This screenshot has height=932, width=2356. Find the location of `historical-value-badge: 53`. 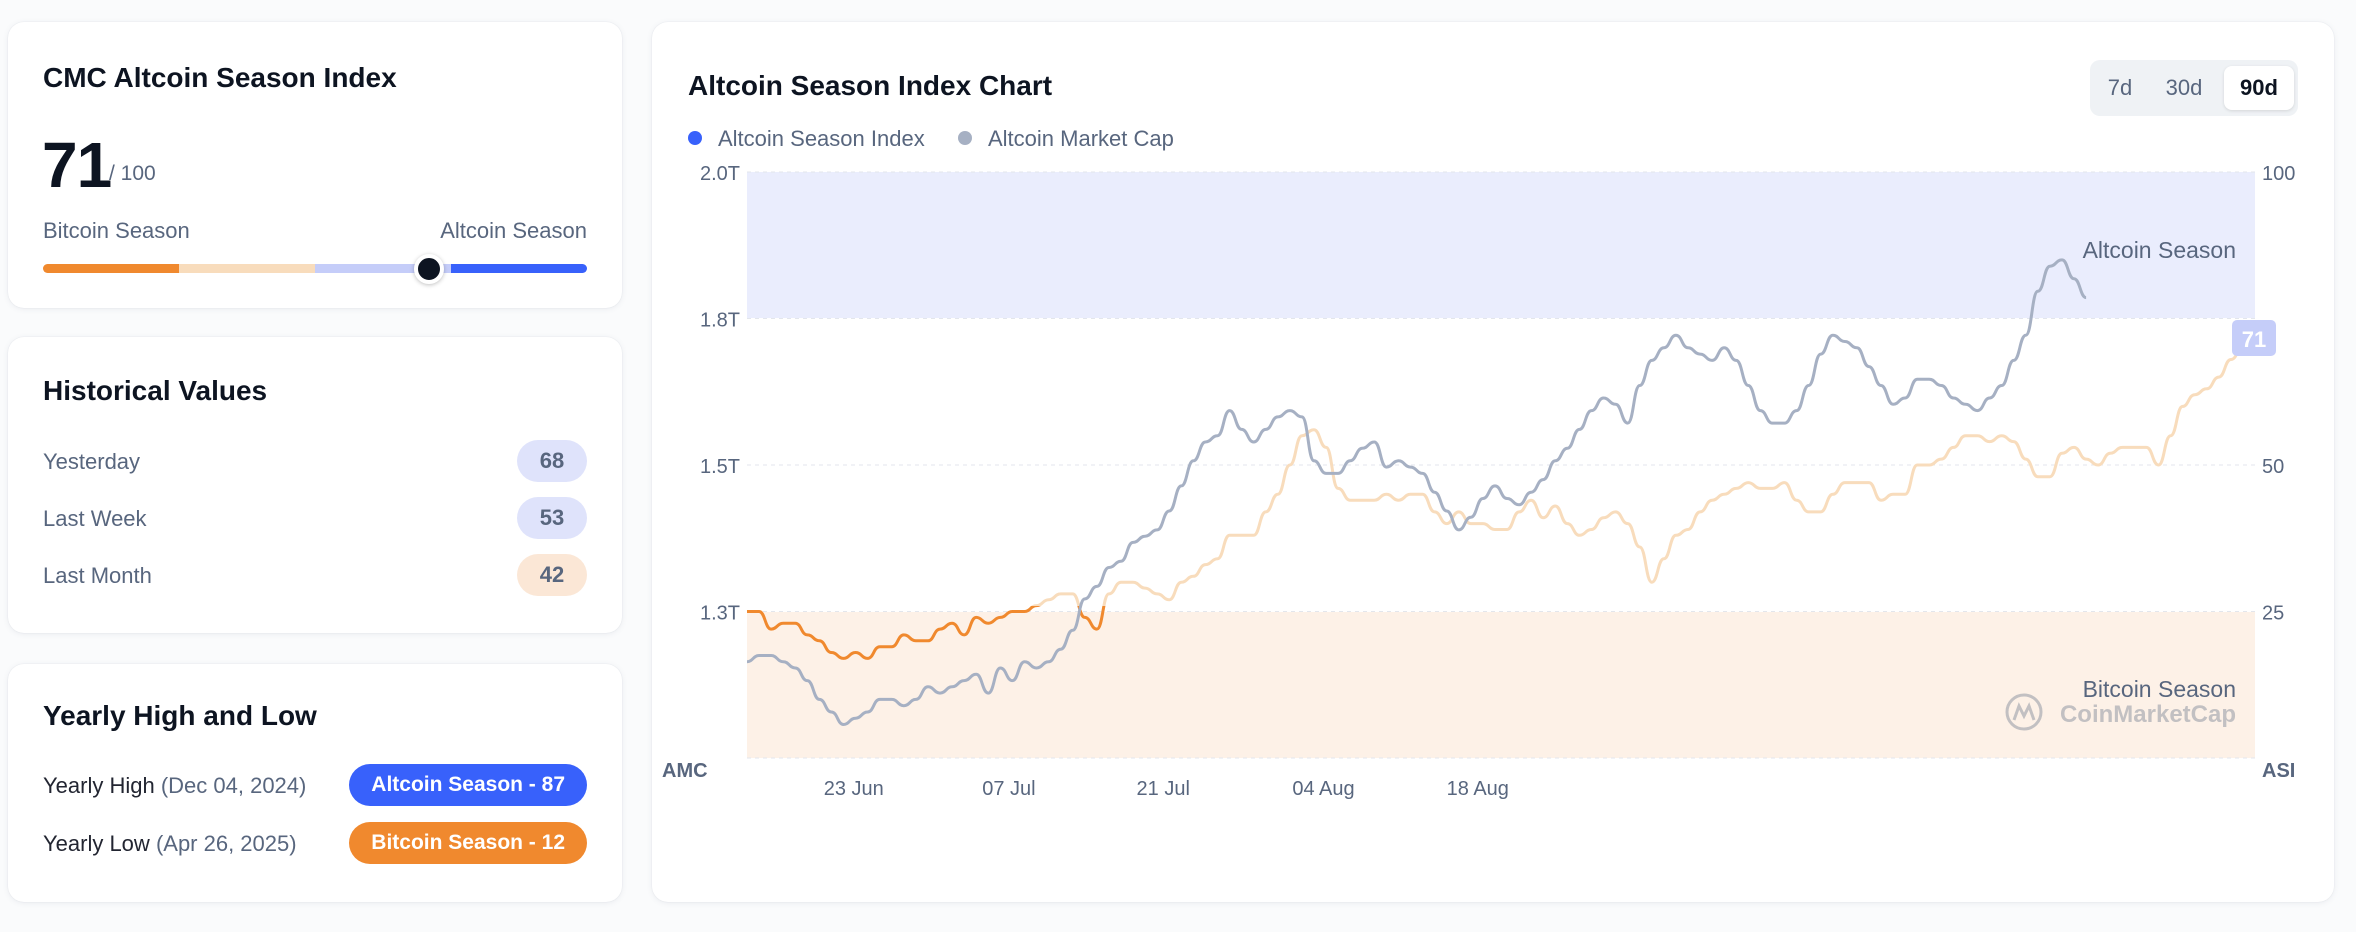

historical-value-badge: 53 is located at coordinates (552, 518).